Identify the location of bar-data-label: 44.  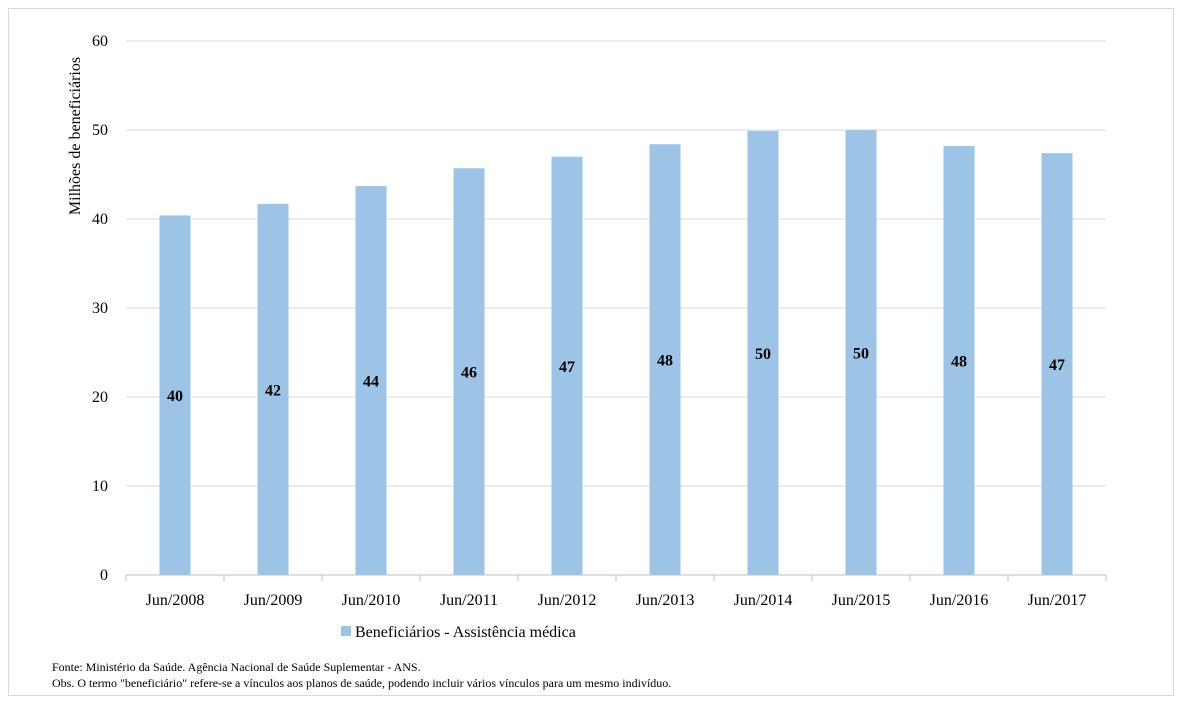
(371, 382).